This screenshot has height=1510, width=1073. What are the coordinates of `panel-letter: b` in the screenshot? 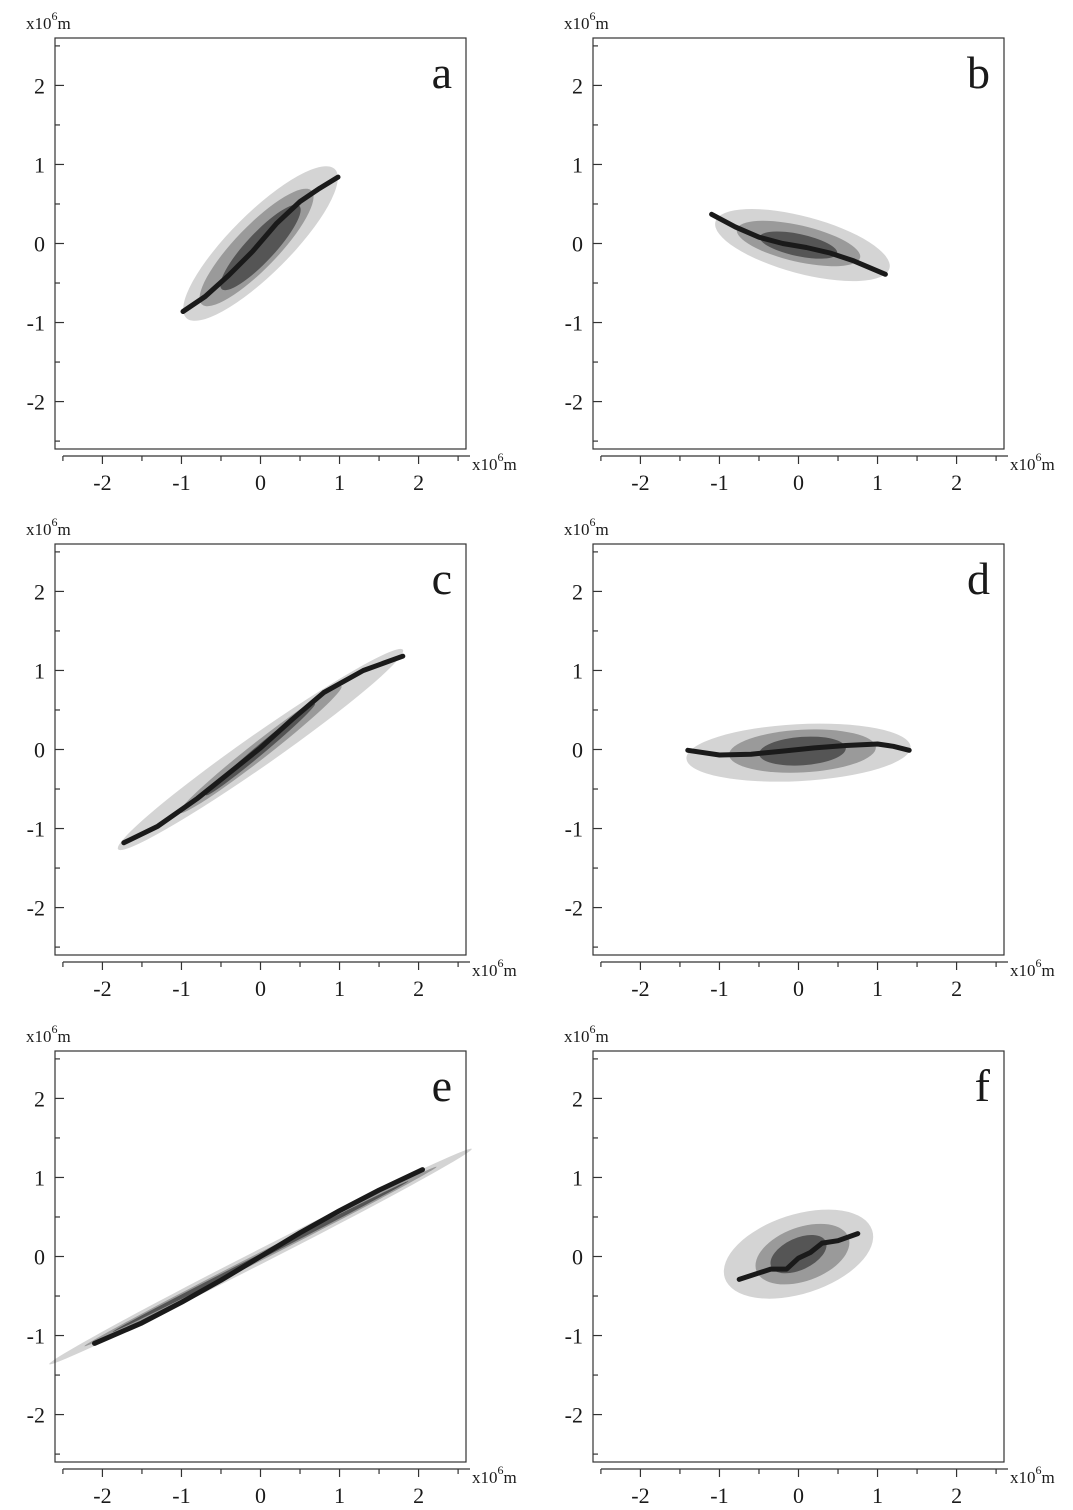 It's located at (978, 72).